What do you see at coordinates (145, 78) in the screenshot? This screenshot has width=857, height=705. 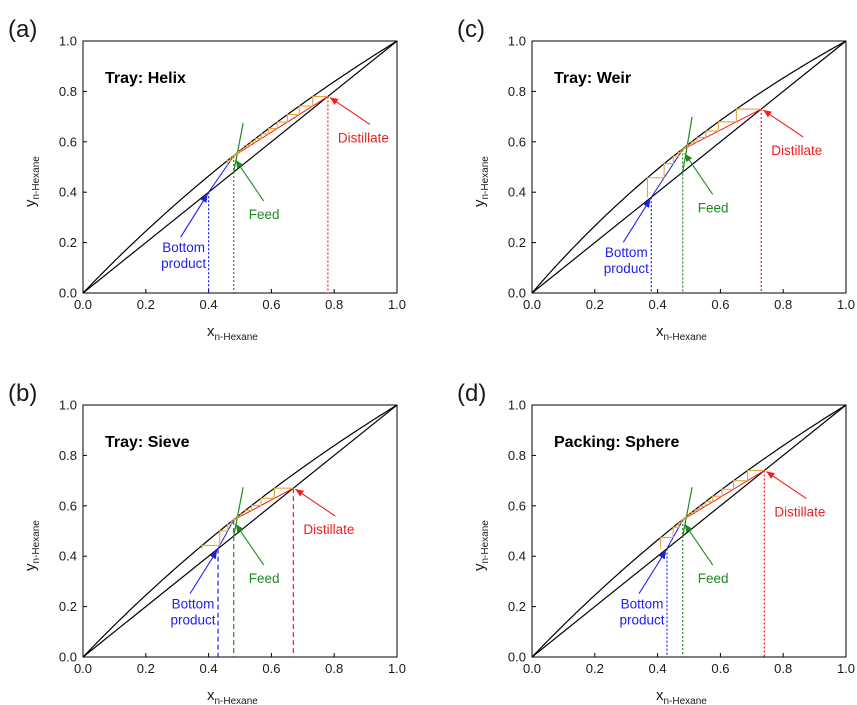 I see `chart-title: Tray: Helix` at bounding box center [145, 78].